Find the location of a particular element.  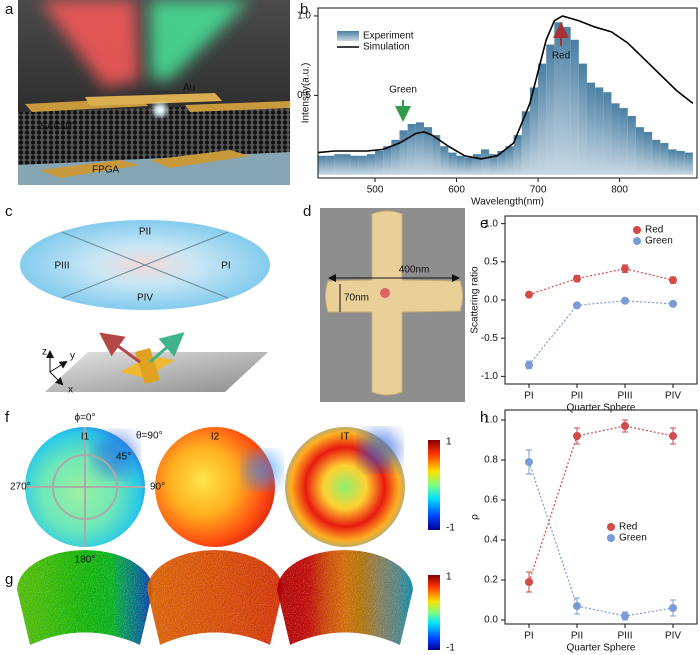

annotation: Green is located at coordinates (403, 90).